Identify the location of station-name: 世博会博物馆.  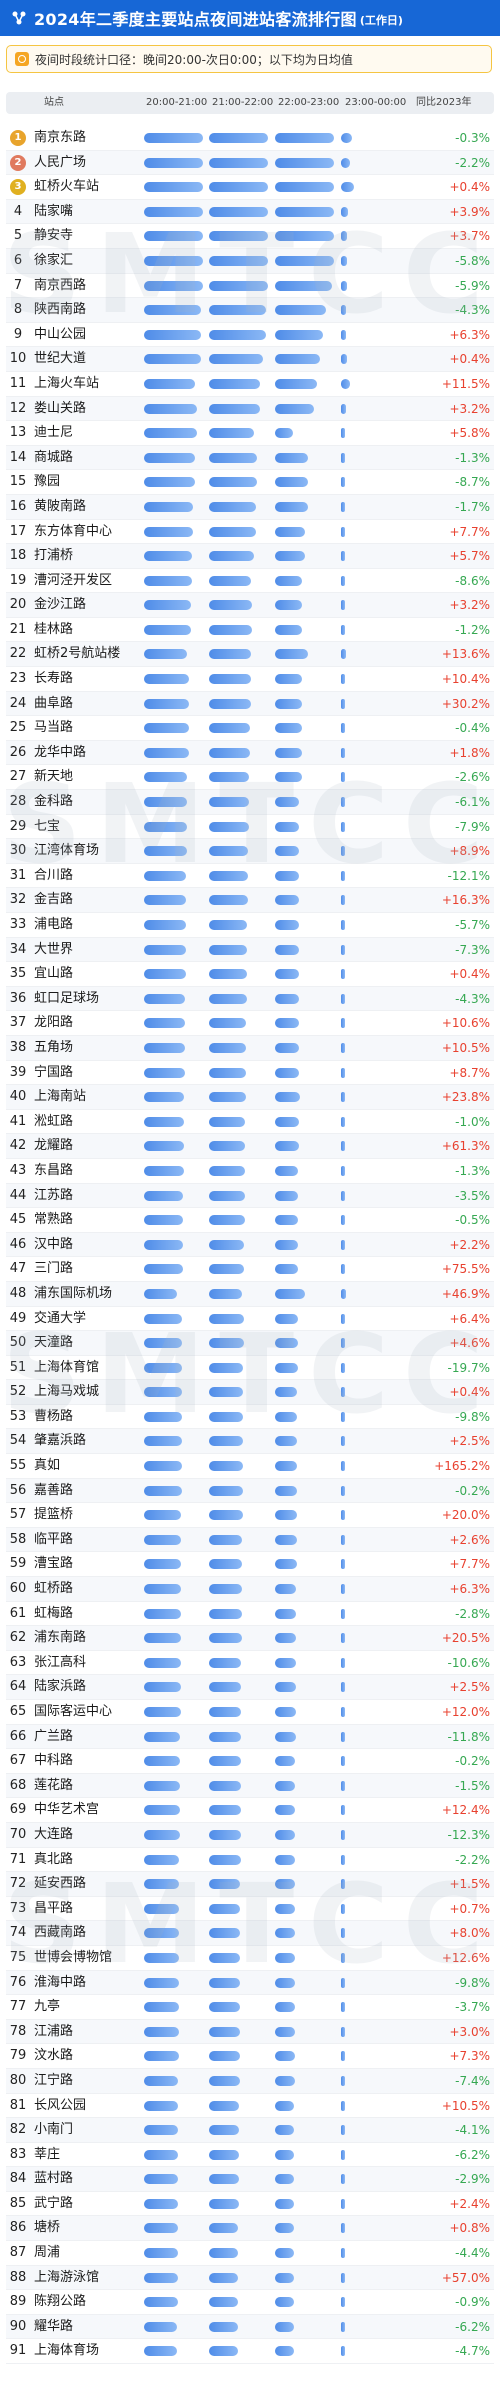
(73, 1957).